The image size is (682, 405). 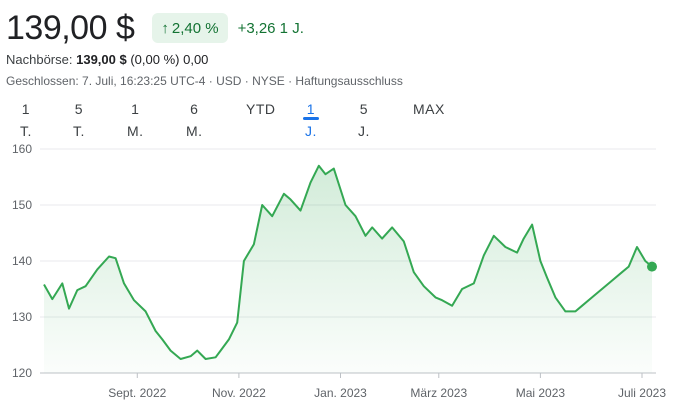 What do you see at coordinates (137, 393) in the screenshot?
I see `x-tick-label: Sept. 2022` at bounding box center [137, 393].